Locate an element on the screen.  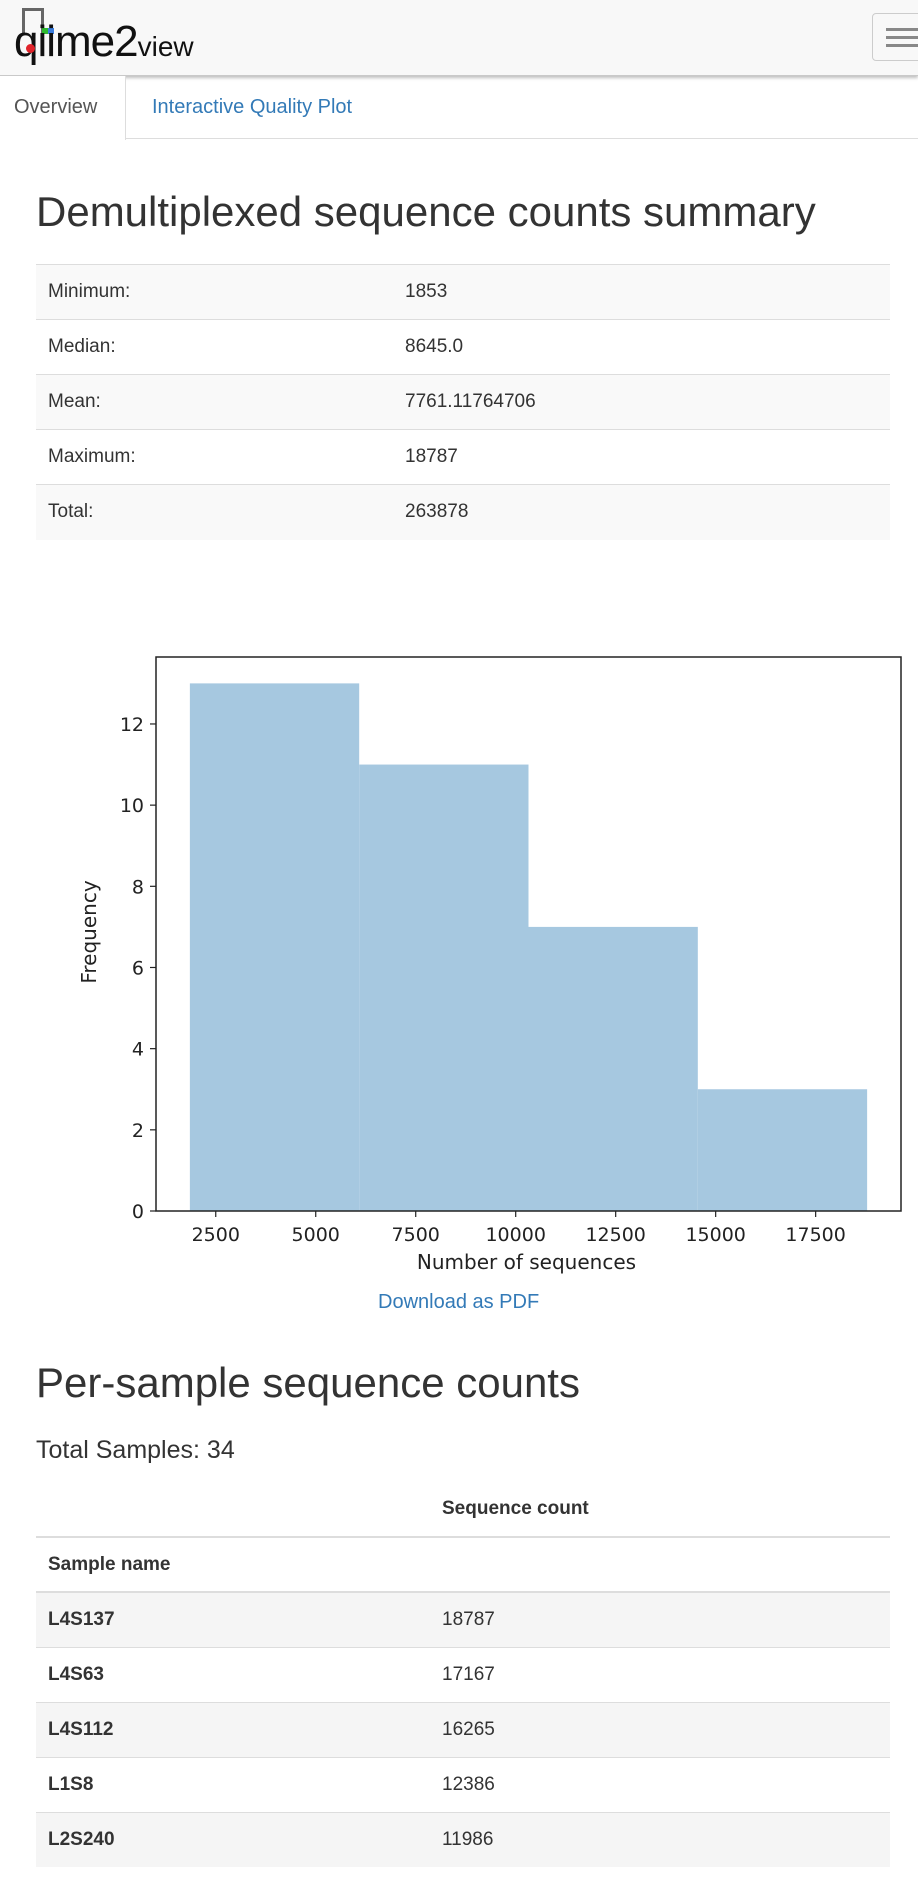
y-tick-label: 8 is located at coordinates (138, 887).